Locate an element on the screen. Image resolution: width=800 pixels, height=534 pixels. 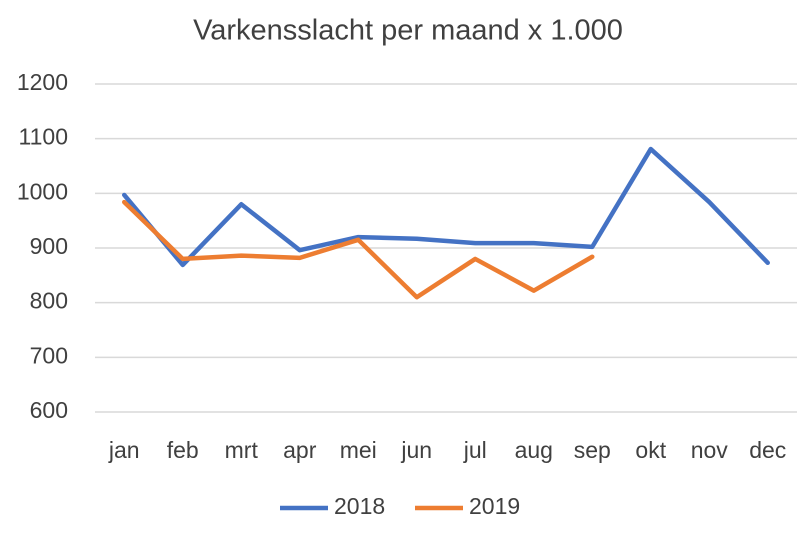
x-tick-label: nov is located at coordinates (710, 450).